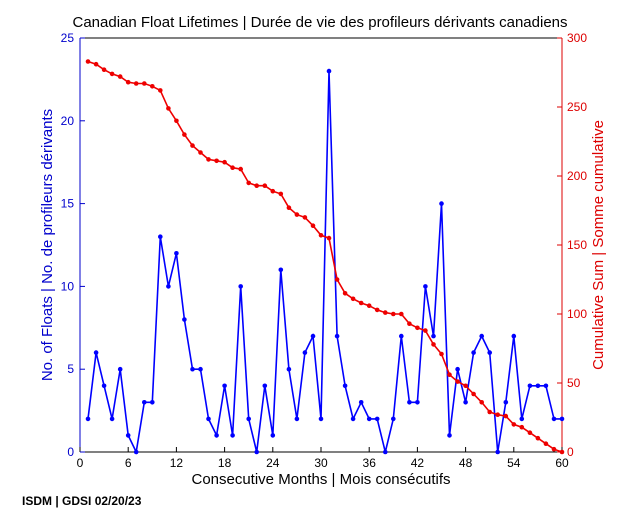 The height and width of the screenshot is (508, 620). I want to click on right-y-tick-label: 0, so click(570, 452).